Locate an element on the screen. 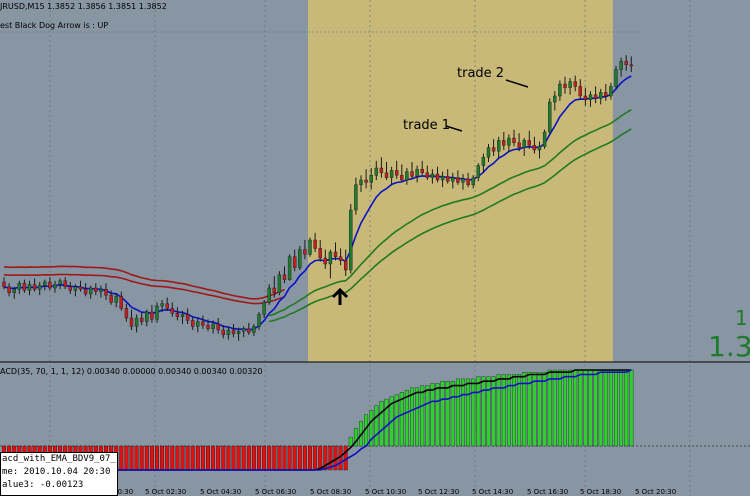  trade2-label: trade 2 is located at coordinates (480, 73).